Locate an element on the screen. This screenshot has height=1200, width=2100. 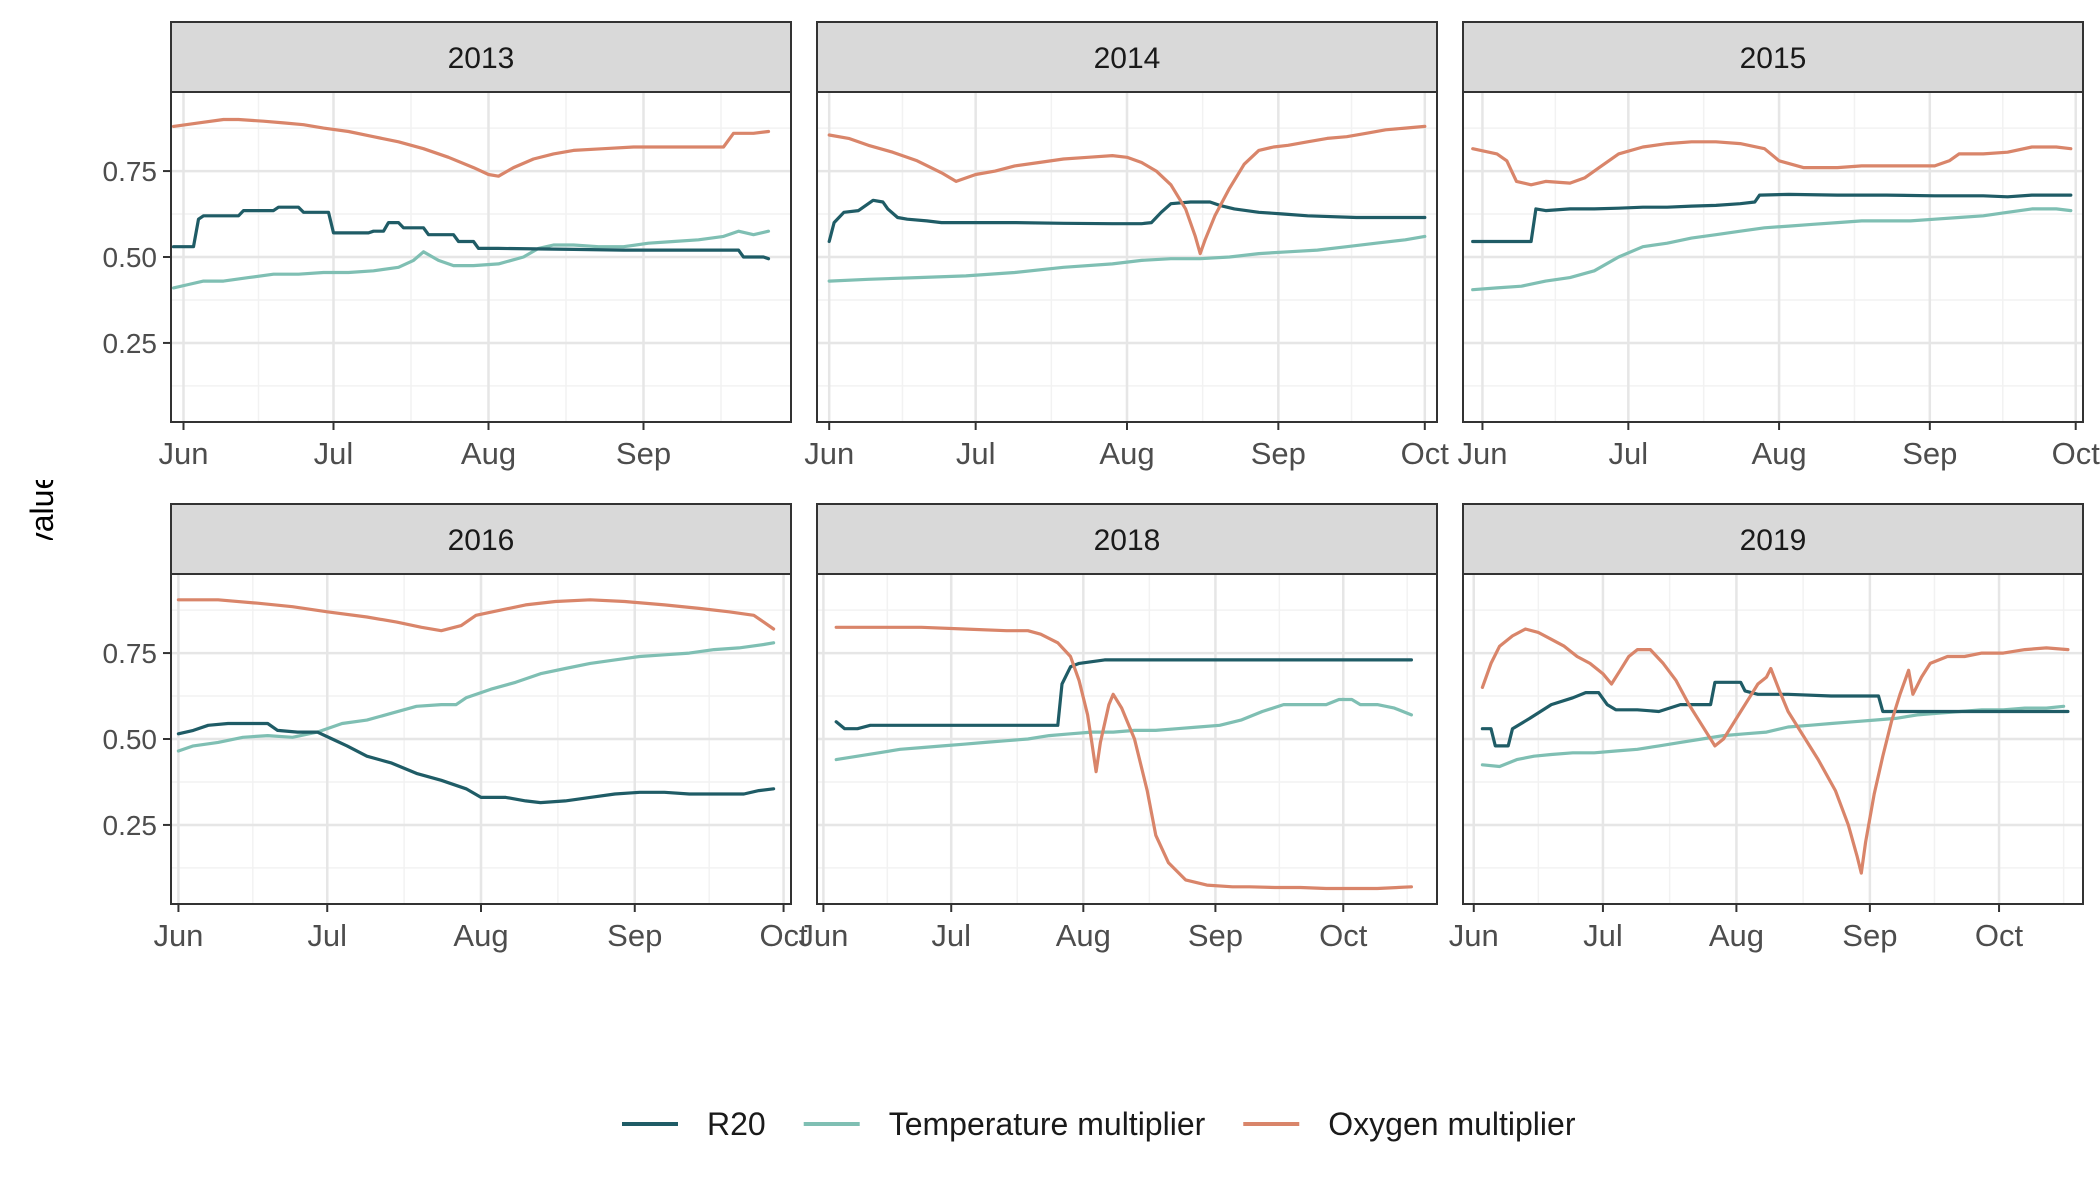
panel-title-2015: 2015 is located at coordinates (1773, 58).